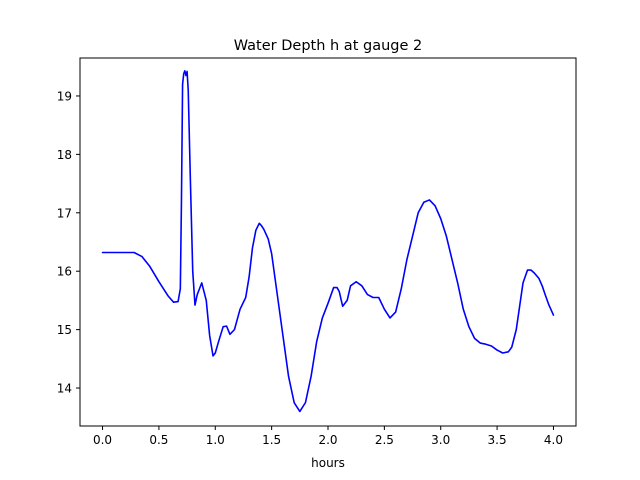 The width and height of the screenshot is (640, 480). What do you see at coordinates (271, 440) in the screenshot?
I see `x-tick-label: 1.5` at bounding box center [271, 440].